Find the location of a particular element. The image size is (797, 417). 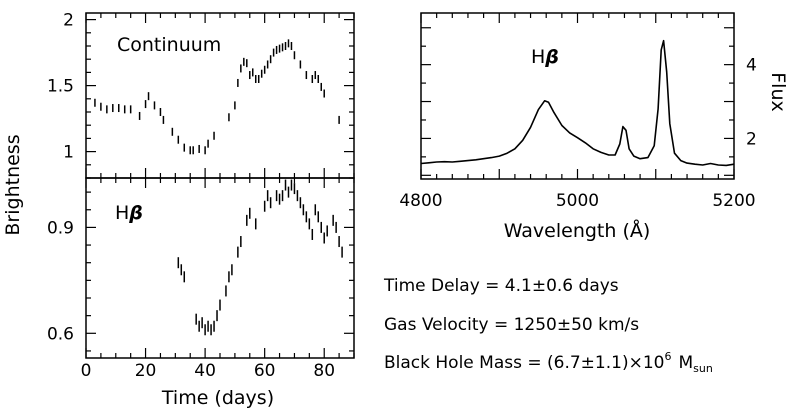

continuum-points is located at coordinates (217, 97).